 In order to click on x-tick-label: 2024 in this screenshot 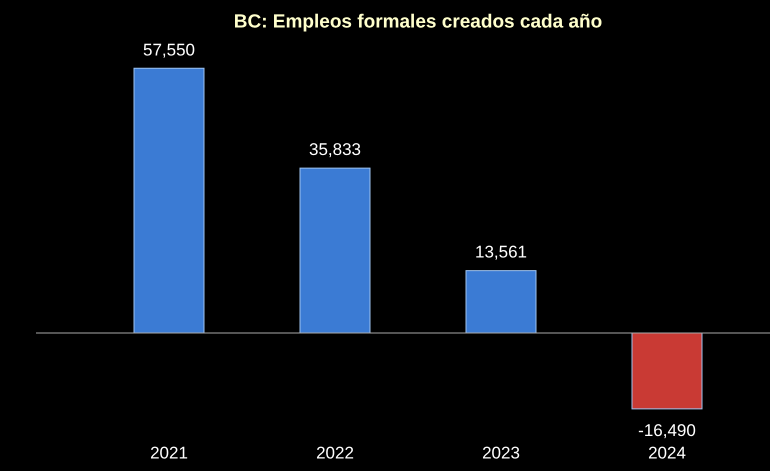, I will do `click(667, 453)`.